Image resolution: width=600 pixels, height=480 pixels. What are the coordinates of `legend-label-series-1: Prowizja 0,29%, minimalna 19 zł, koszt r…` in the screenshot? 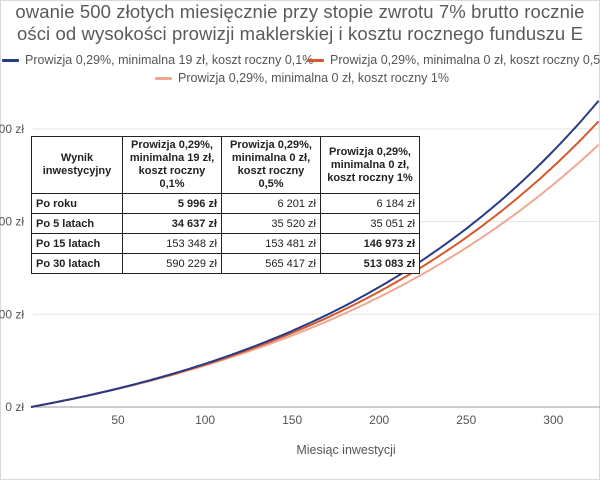 It's located at (169, 60).